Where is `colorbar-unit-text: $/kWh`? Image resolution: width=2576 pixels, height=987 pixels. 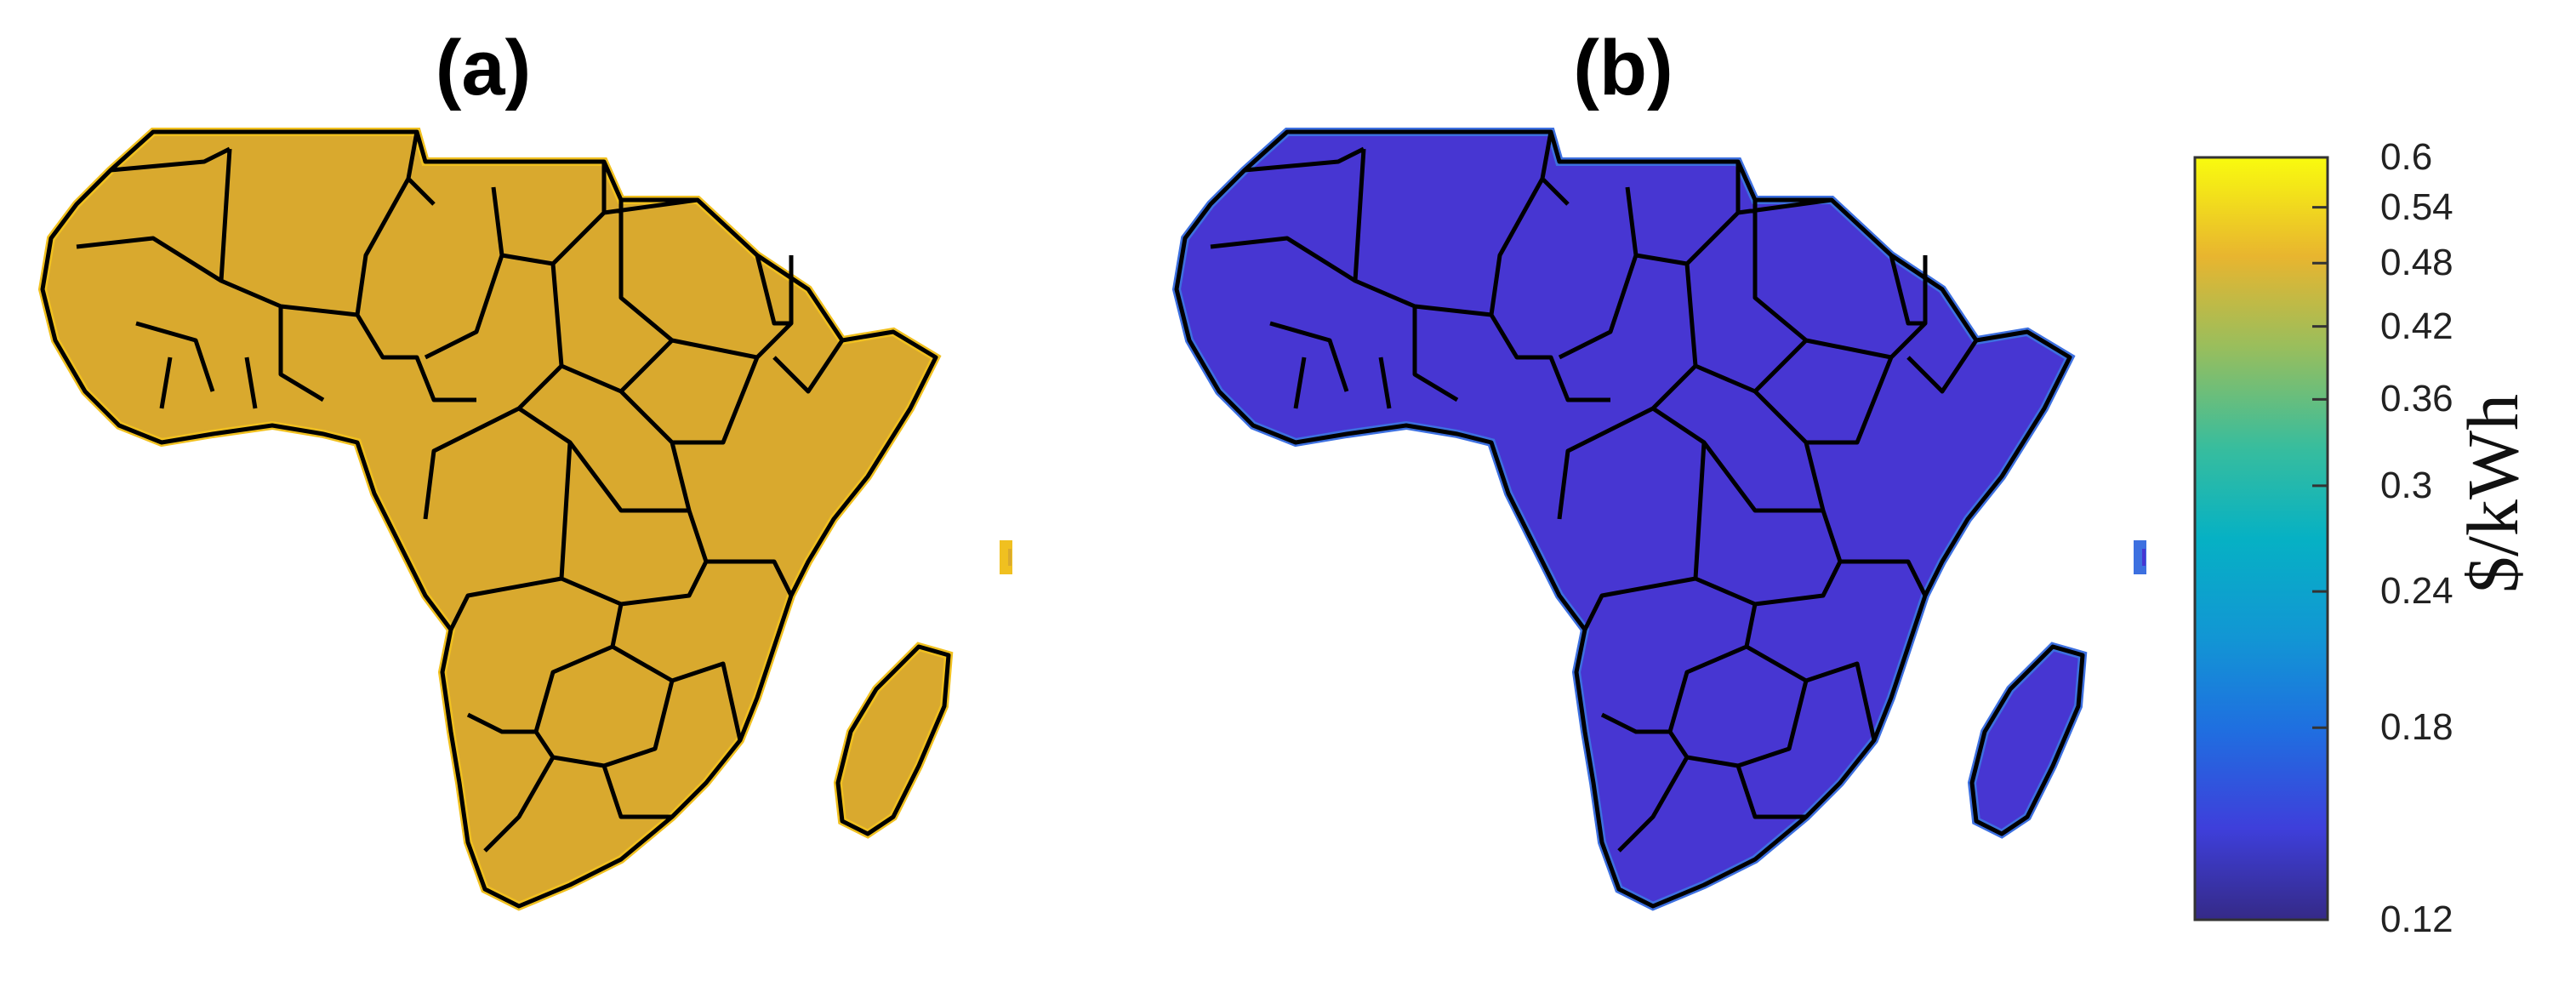 colorbar-unit-text: $/kWh is located at coordinates (2493, 493).